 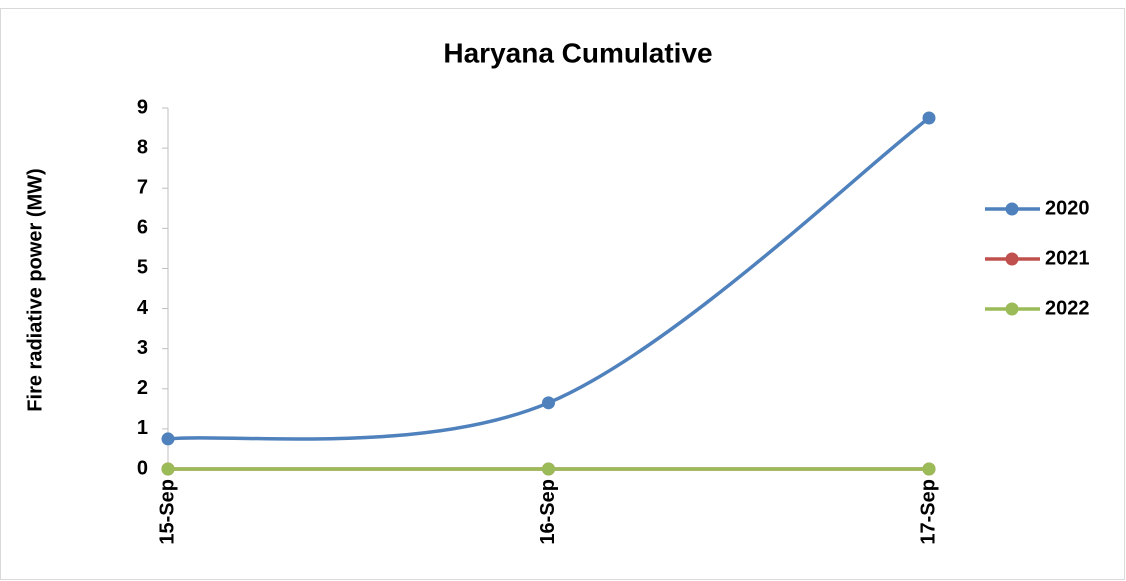 I want to click on y-axis-label: Fire radiative power (MW), so click(x=35, y=289).